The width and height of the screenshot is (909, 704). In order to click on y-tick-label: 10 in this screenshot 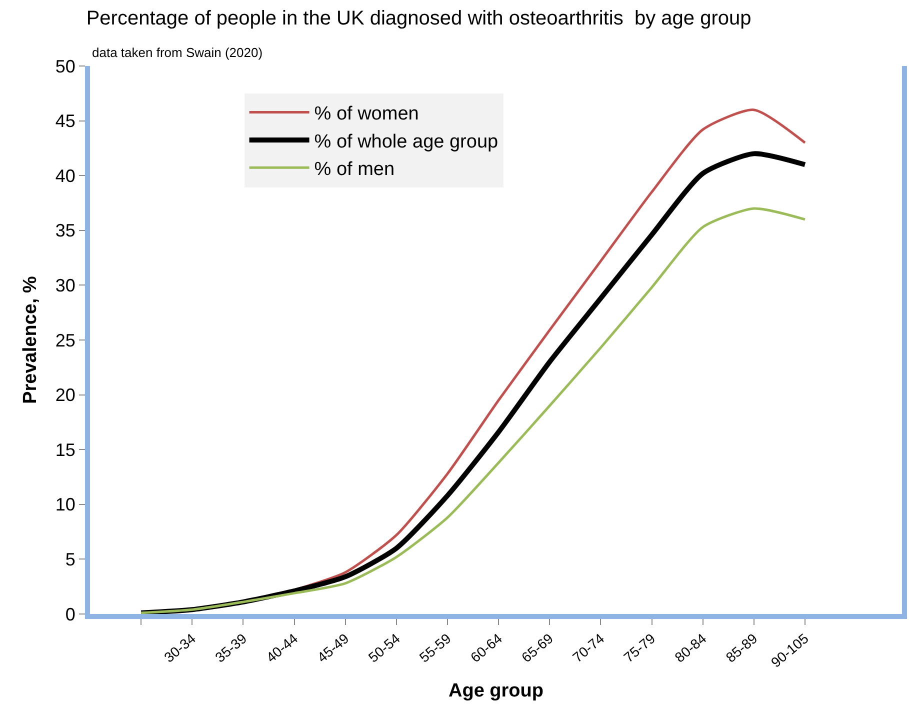, I will do `click(65, 504)`.